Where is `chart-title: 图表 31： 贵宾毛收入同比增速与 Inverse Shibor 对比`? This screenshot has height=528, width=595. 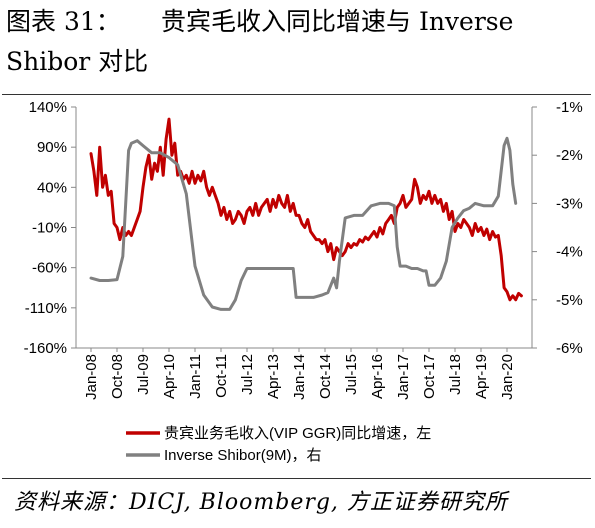
chart-title: 图表 31： 贵宾毛收入同比增速与 Inverse Shibor 对比 is located at coordinates (298, 42).